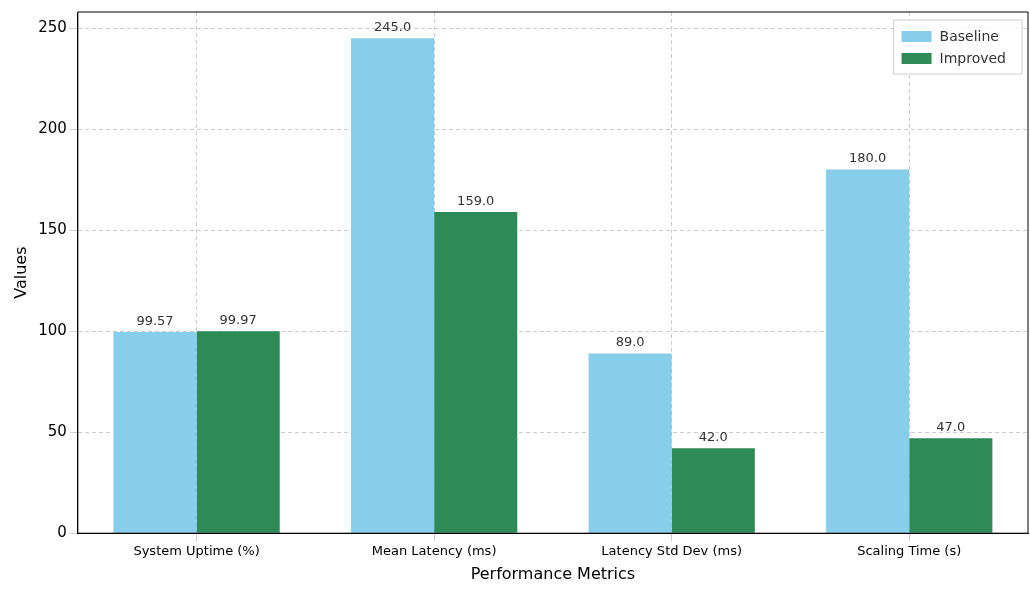 The width and height of the screenshot is (1030, 590). Describe the element at coordinates (868, 158) in the screenshot. I see `data-label: 180.0` at that location.